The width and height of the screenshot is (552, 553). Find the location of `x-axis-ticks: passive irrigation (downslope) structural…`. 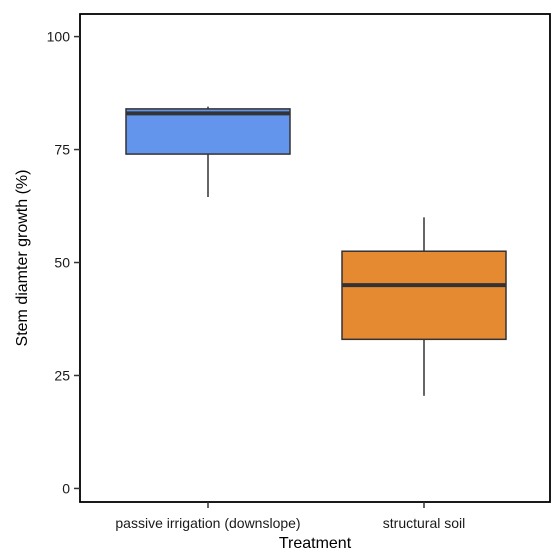

x-axis-ticks: passive irrigation (downslope) structural… is located at coordinates (290, 516).